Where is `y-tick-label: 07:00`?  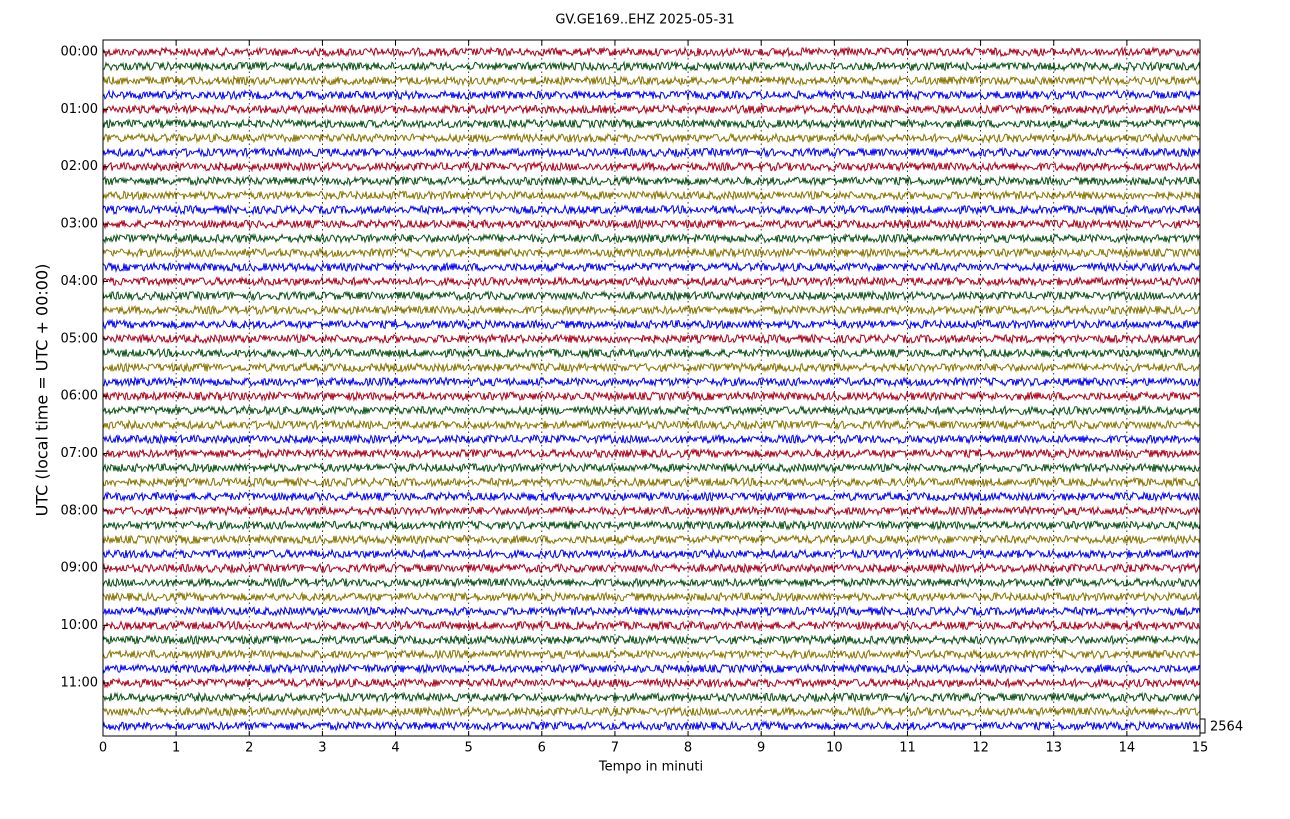
y-tick-label: 07:00 is located at coordinates (79, 453).